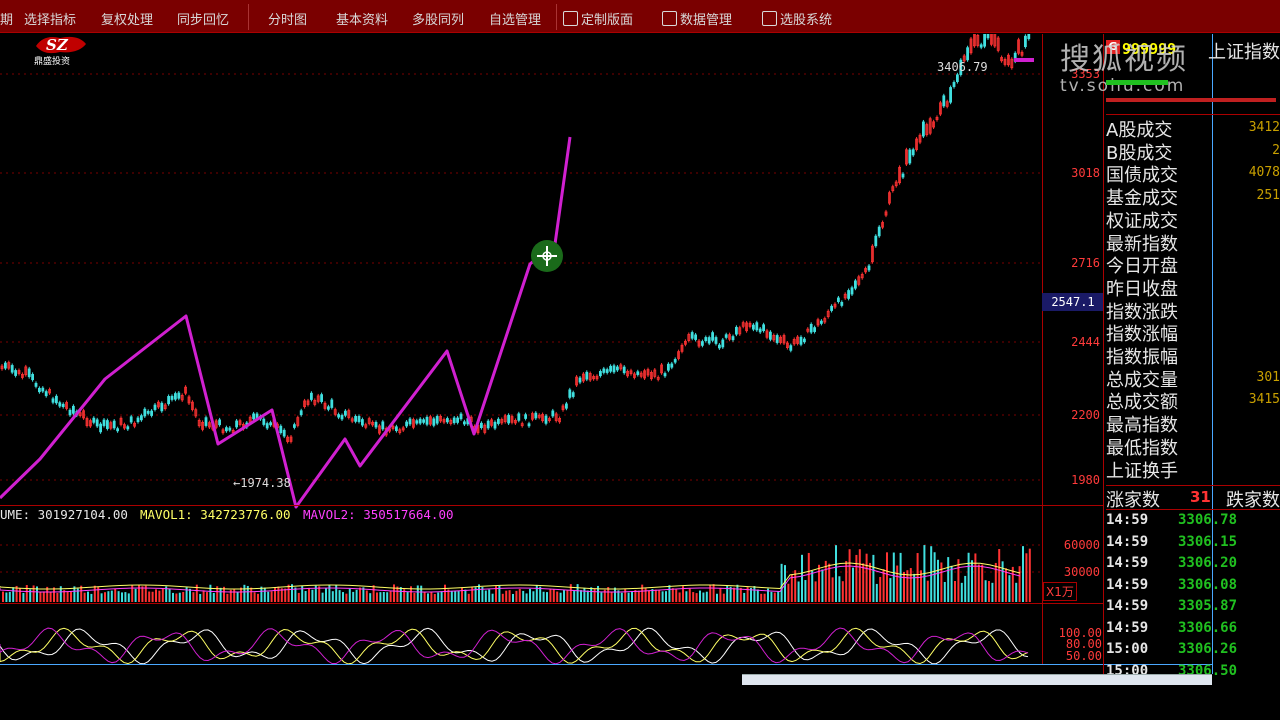  What do you see at coordinates (1212, 354) in the screenshot?
I see `scroll-indicator` at bounding box center [1212, 354].